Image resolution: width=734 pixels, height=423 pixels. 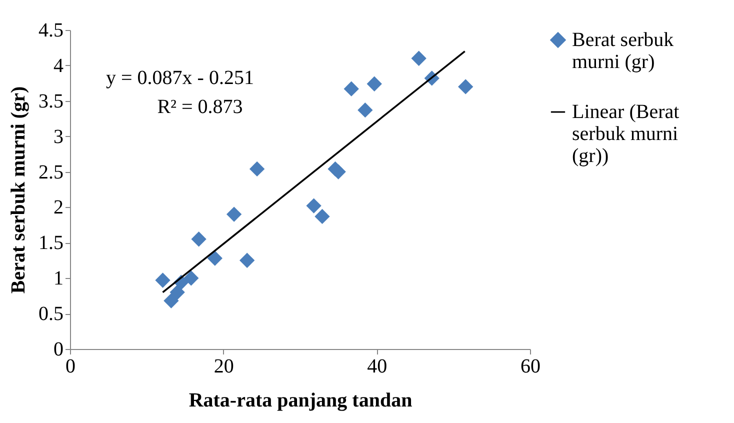 I want to click on x-tick-label: 60, so click(x=530, y=367).